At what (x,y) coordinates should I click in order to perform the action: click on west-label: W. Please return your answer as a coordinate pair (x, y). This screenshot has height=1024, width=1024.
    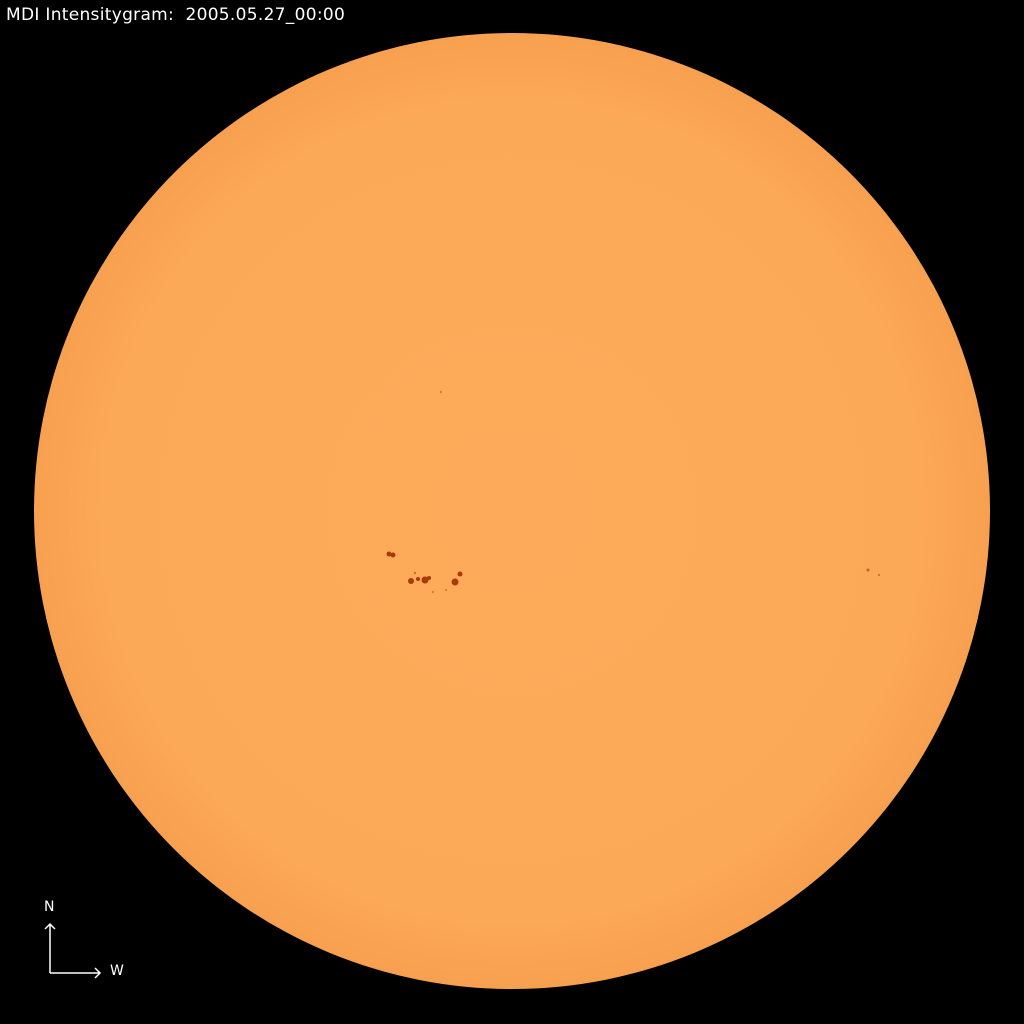
    Looking at the image, I should click on (117, 971).